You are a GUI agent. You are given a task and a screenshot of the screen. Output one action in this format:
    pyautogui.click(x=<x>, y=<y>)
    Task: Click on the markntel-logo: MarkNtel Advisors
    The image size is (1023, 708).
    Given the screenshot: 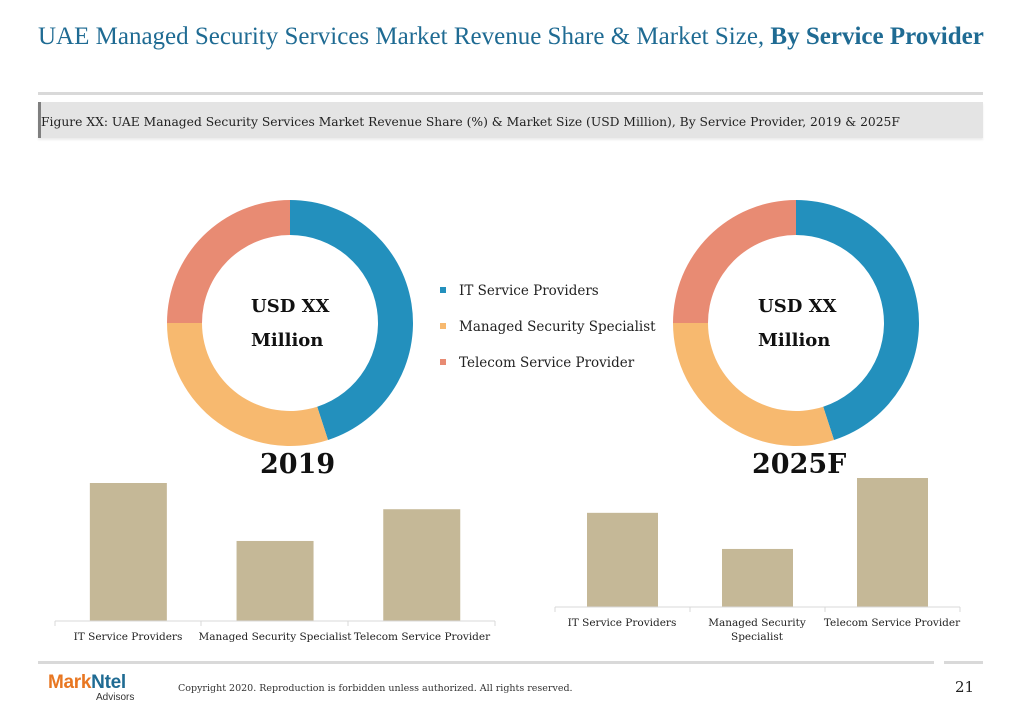 What is the action you would take?
    pyautogui.click(x=91, y=687)
    